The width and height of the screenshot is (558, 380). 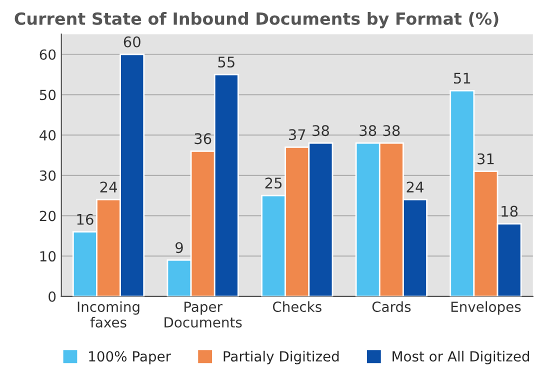 What do you see at coordinates (226, 62) in the screenshot?
I see `data-label: 55` at bounding box center [226, 62].